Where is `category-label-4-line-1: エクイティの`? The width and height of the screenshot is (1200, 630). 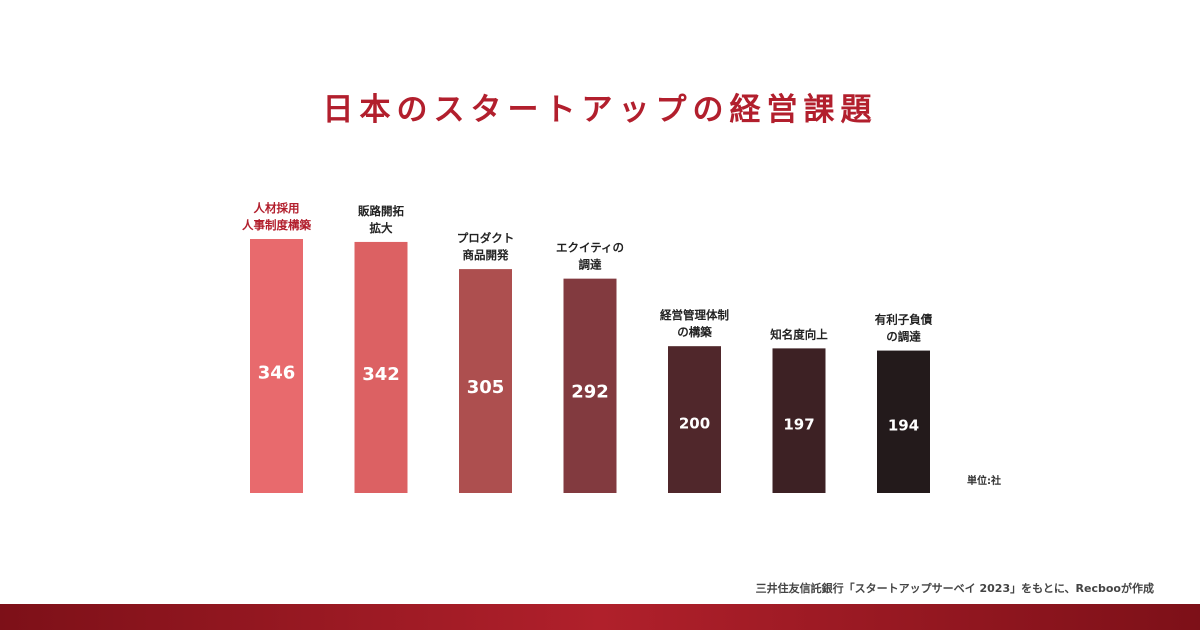
category-label-4-line-1: エクイティの is located at coordinates (590, 248).